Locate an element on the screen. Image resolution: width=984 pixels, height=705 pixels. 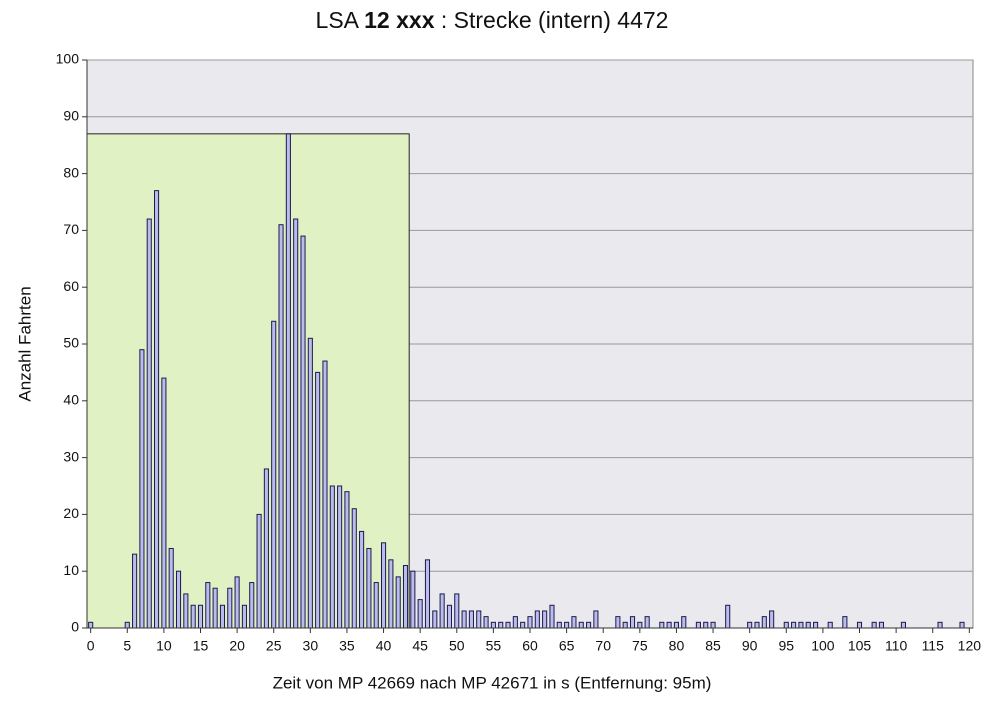
y-tick-label: 20 is located at coordinates (71, 513).